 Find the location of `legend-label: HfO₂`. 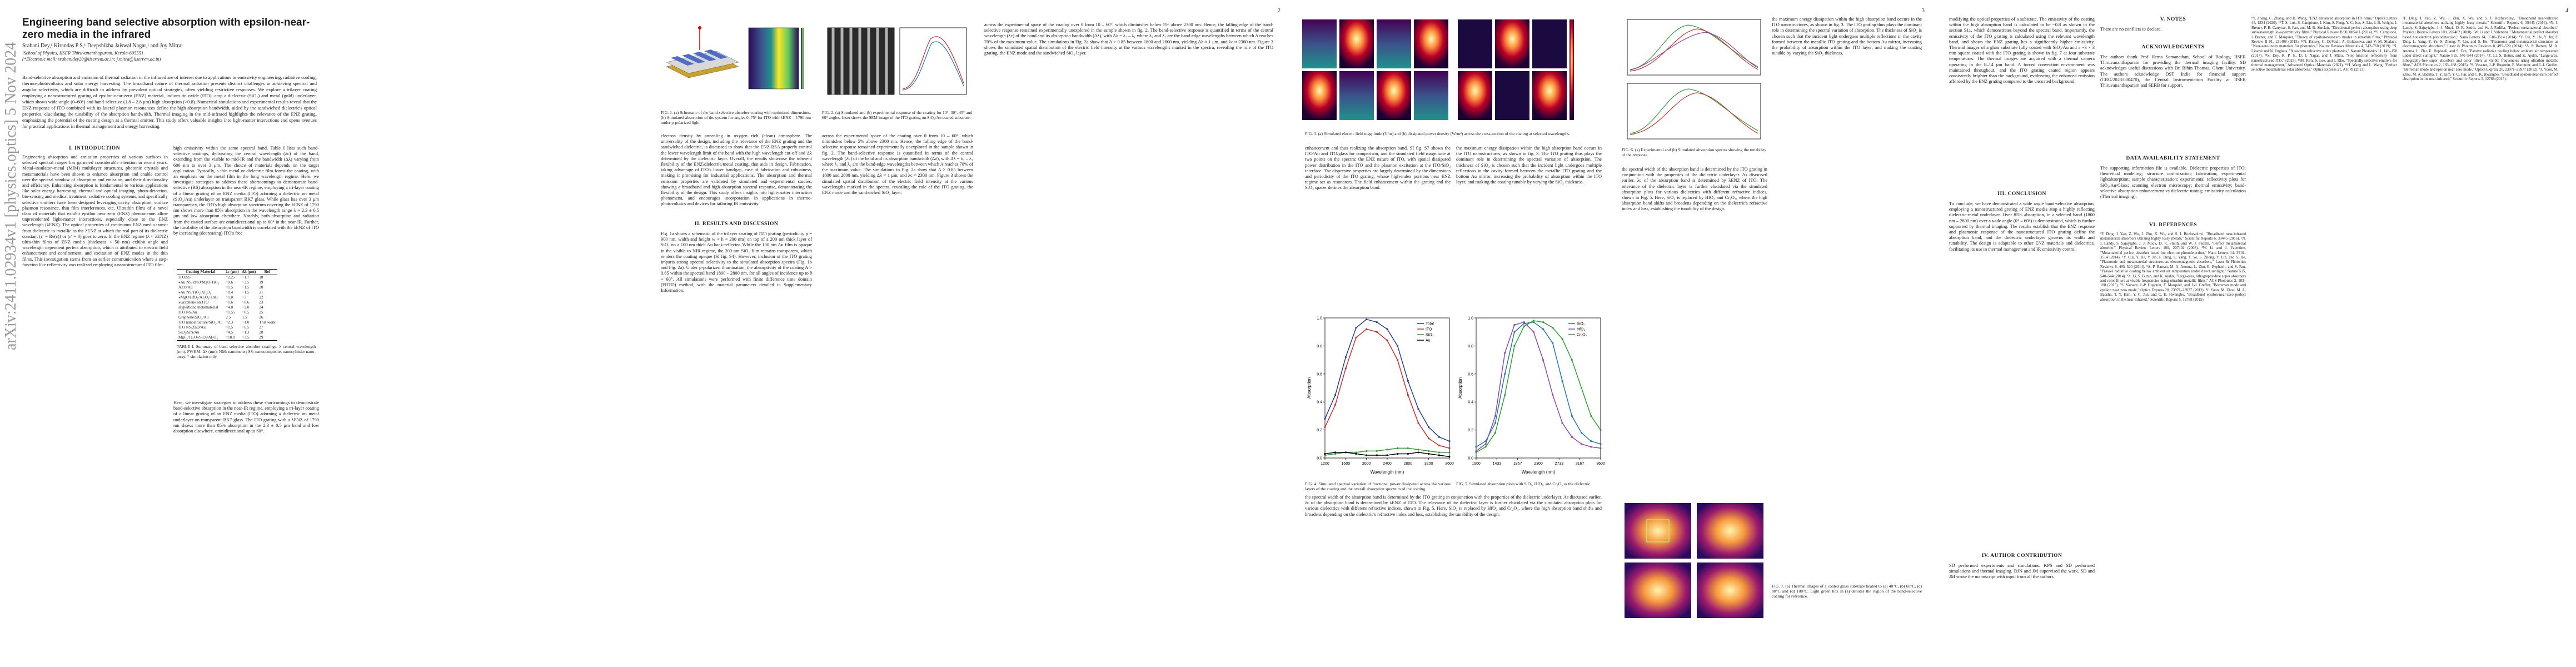

legend-label: HfO₂ is located at coordinates (1581, 330).